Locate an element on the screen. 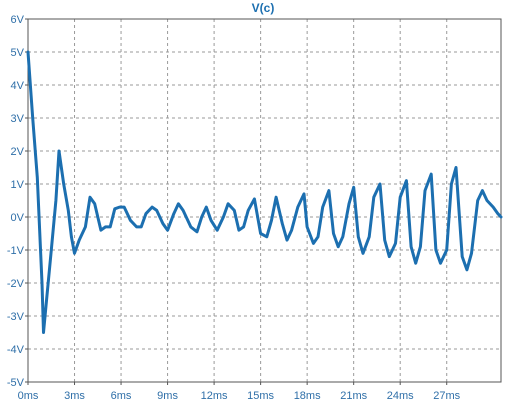  x-tick-label: 0ms is located at coordinates (28, 396).